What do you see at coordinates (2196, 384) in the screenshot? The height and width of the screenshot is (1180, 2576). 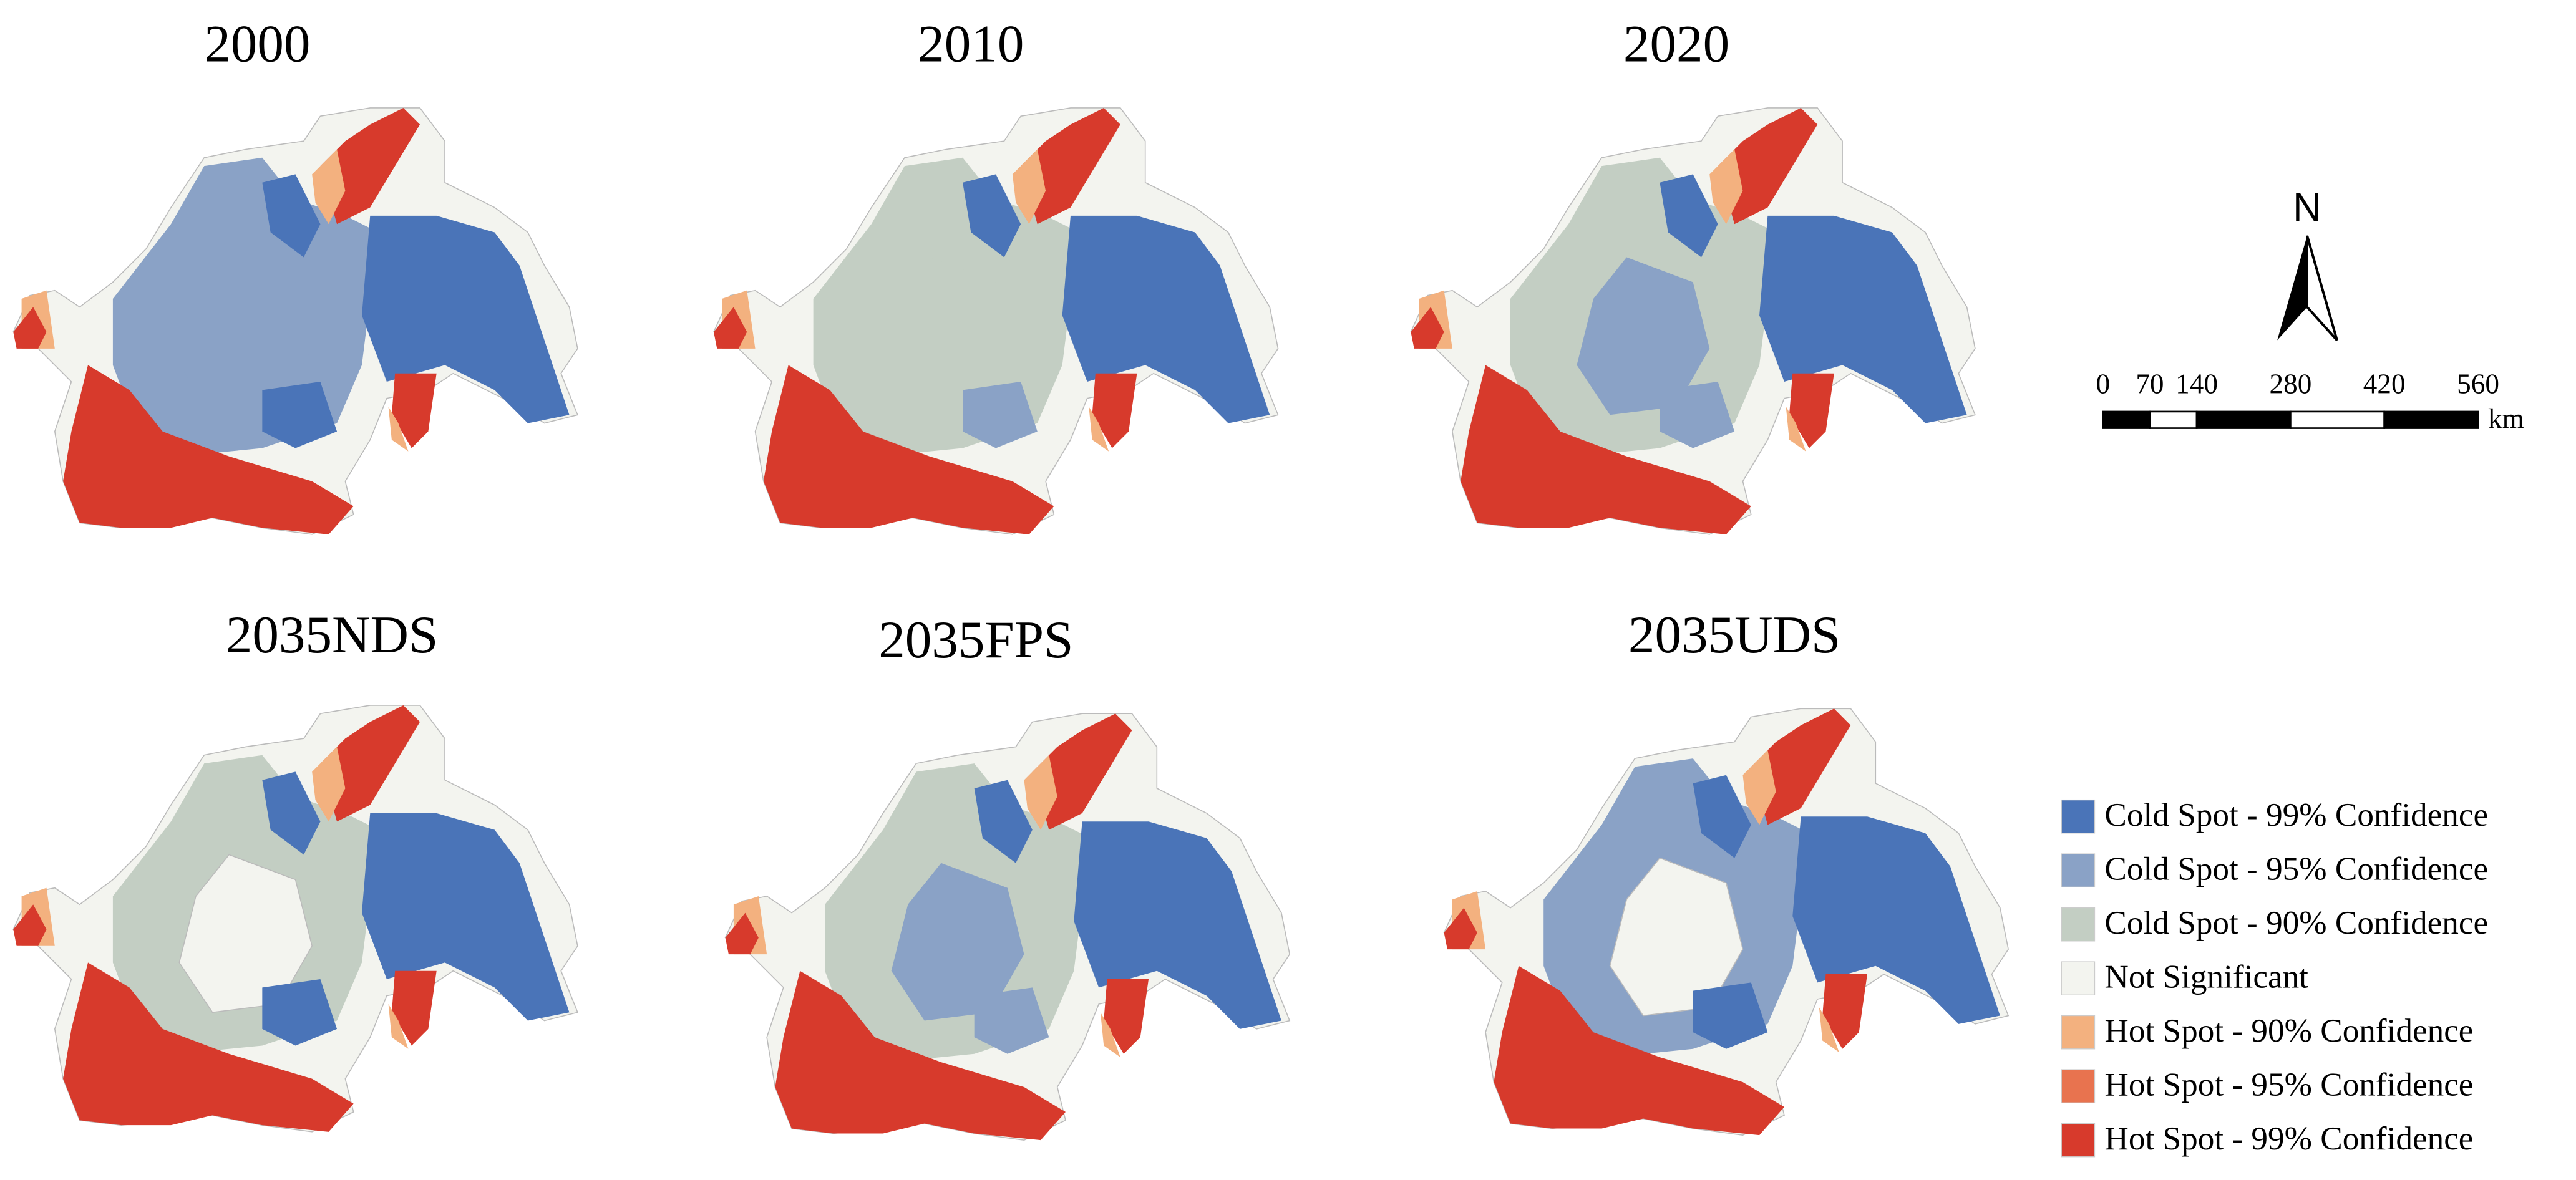 I see `scale-tick-label: 140` at bounding box center [2196, 384].